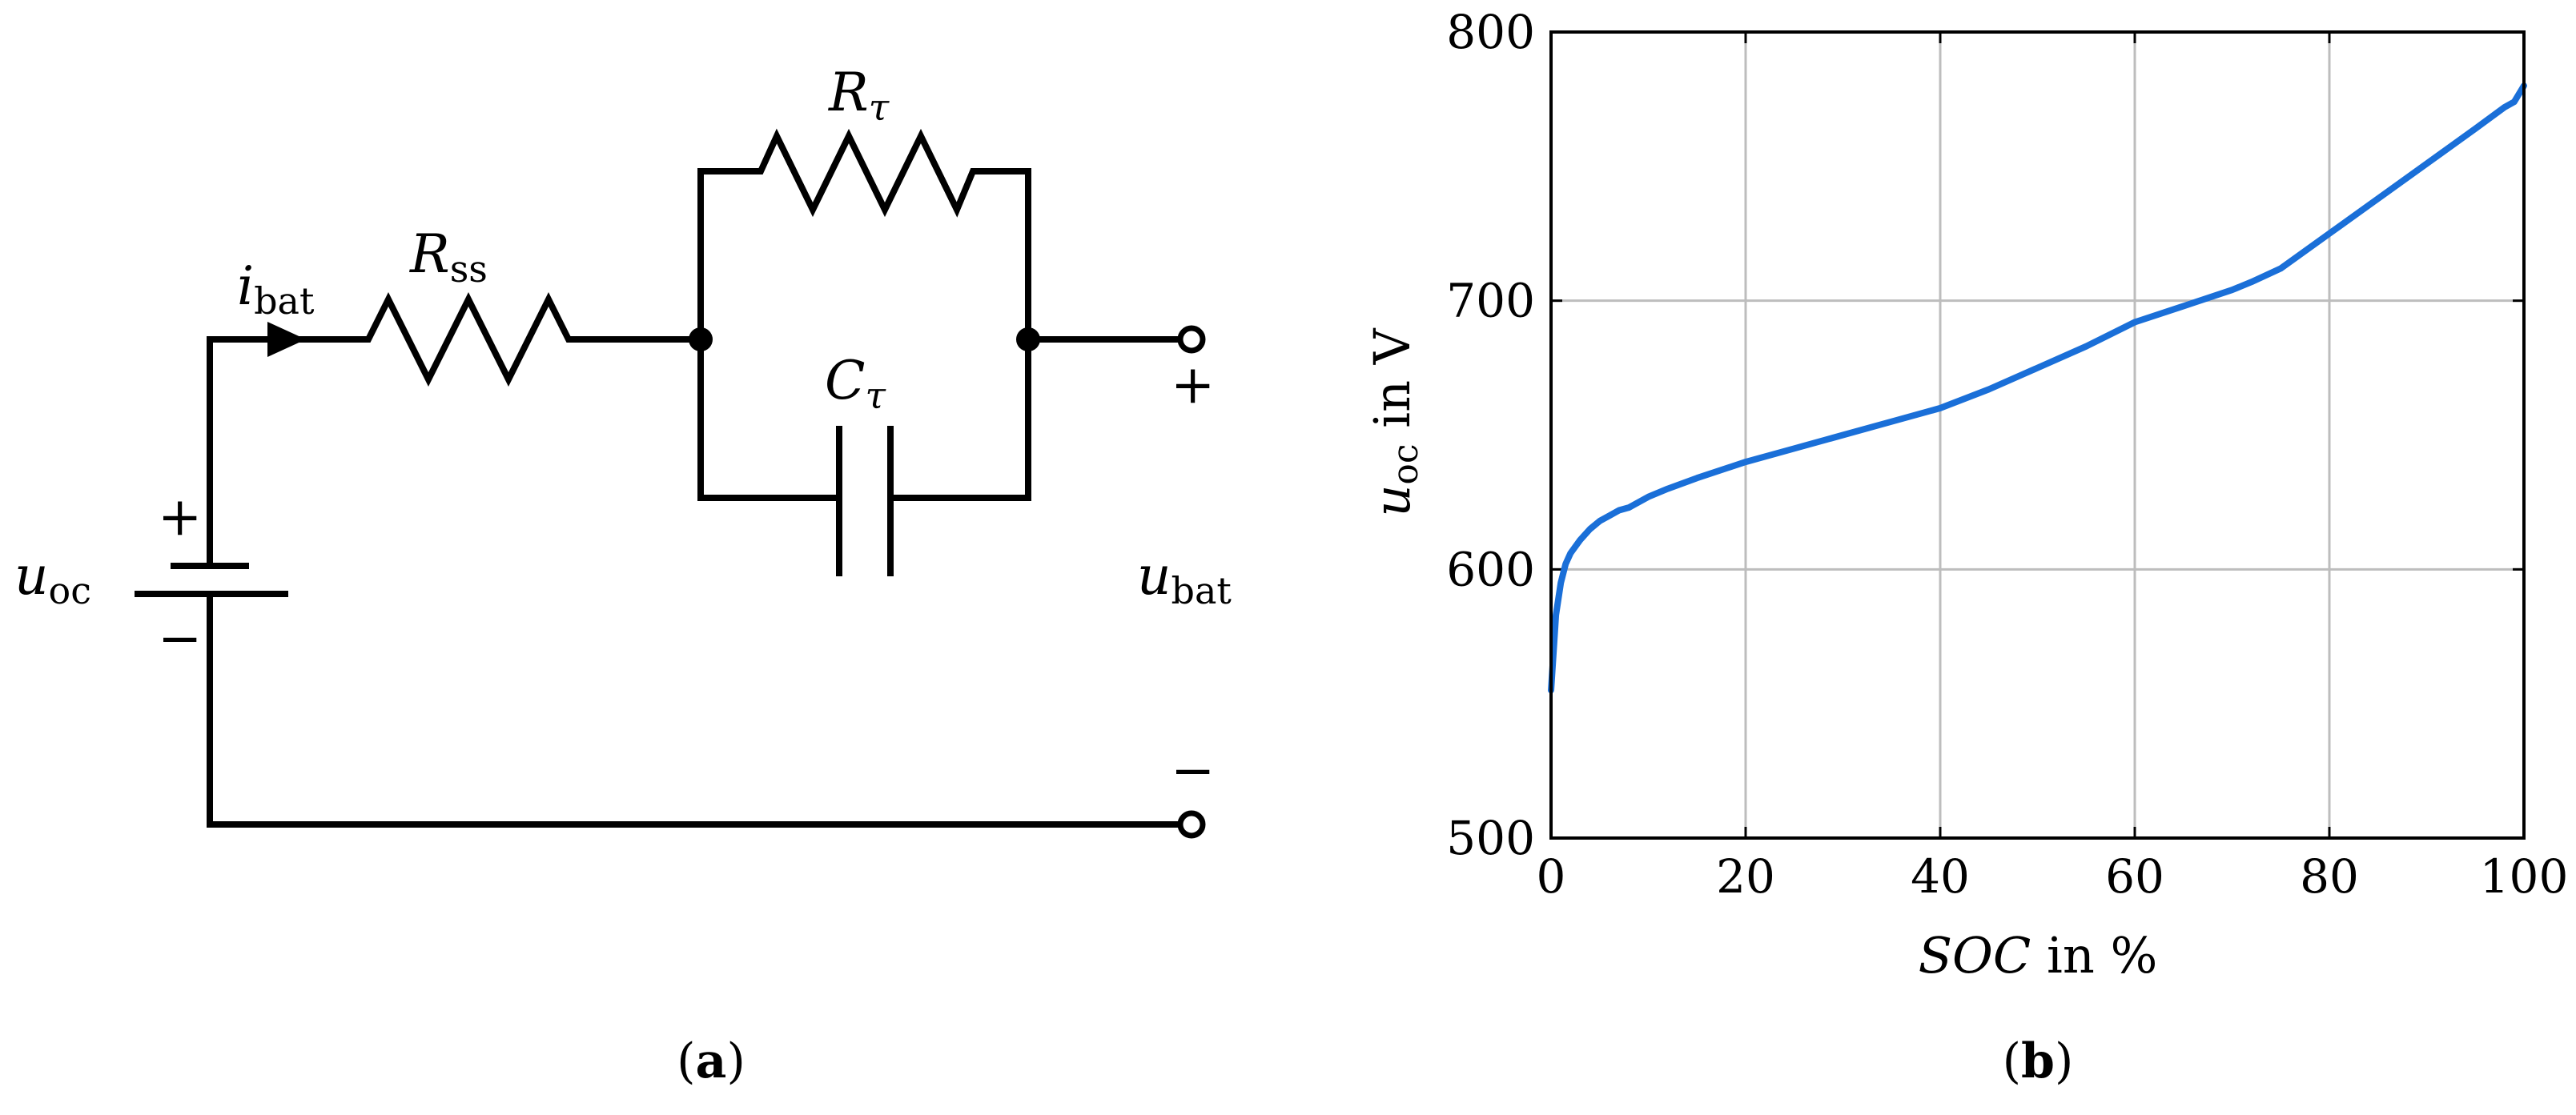  Describe the element at coordinates (1394, 421) in the screenshot. I see `y-axis-label: uoc in V` at that location.